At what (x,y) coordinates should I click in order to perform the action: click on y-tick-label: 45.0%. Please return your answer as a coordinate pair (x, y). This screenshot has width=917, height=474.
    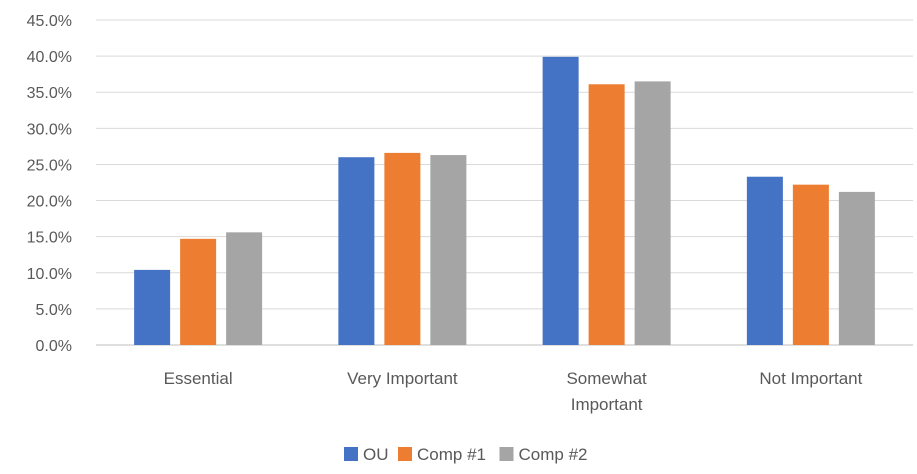
    Looking at the image, I should click on (49, 21).